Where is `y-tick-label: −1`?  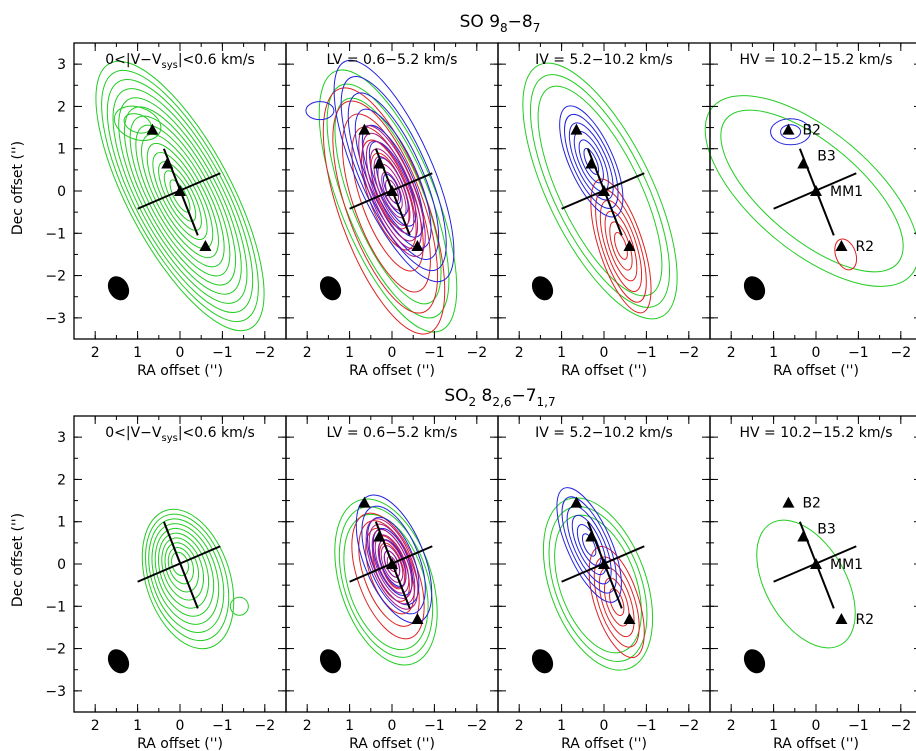 y-tick-label: −1 is located at coordinates (55, 607).